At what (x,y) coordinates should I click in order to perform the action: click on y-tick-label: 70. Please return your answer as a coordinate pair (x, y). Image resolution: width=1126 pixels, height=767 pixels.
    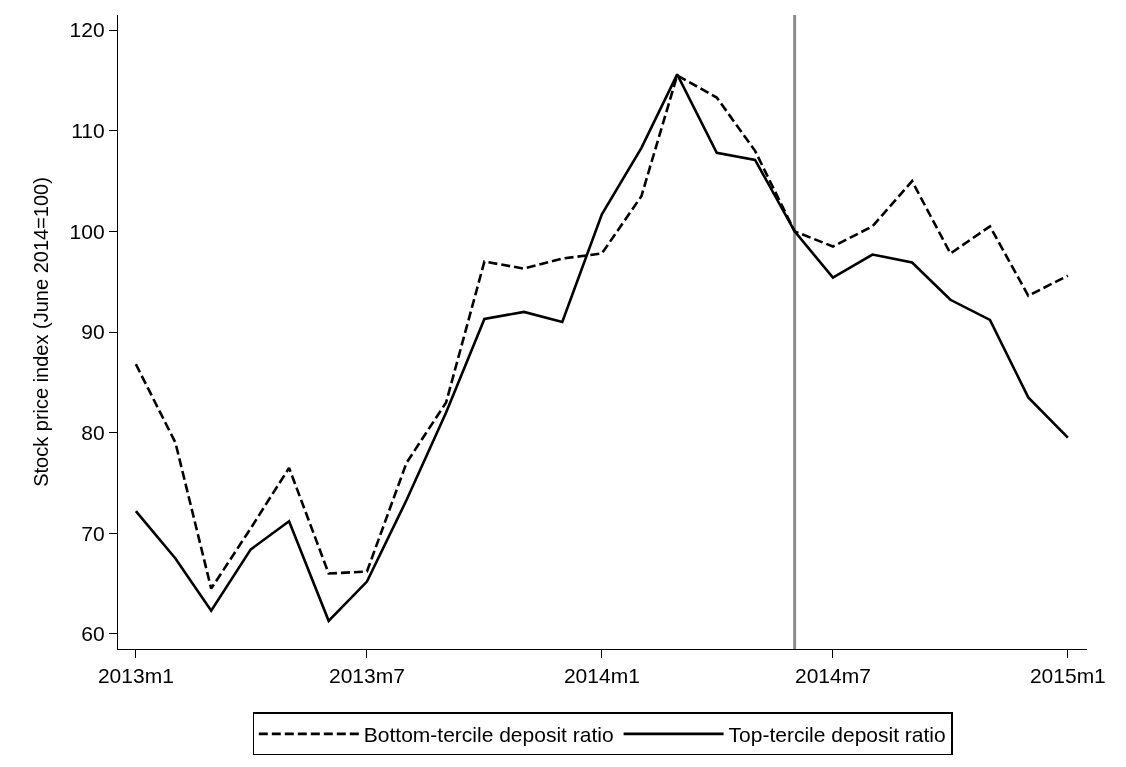
    Looking at the image, I should click on (93, 533).